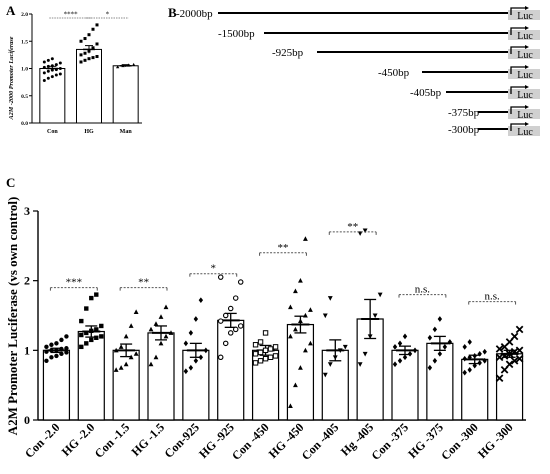  What do you see at coordinates (74, 283) in the screenshot?
I see `panel-c-sig-label: ***` at bounding box center [74, 283].